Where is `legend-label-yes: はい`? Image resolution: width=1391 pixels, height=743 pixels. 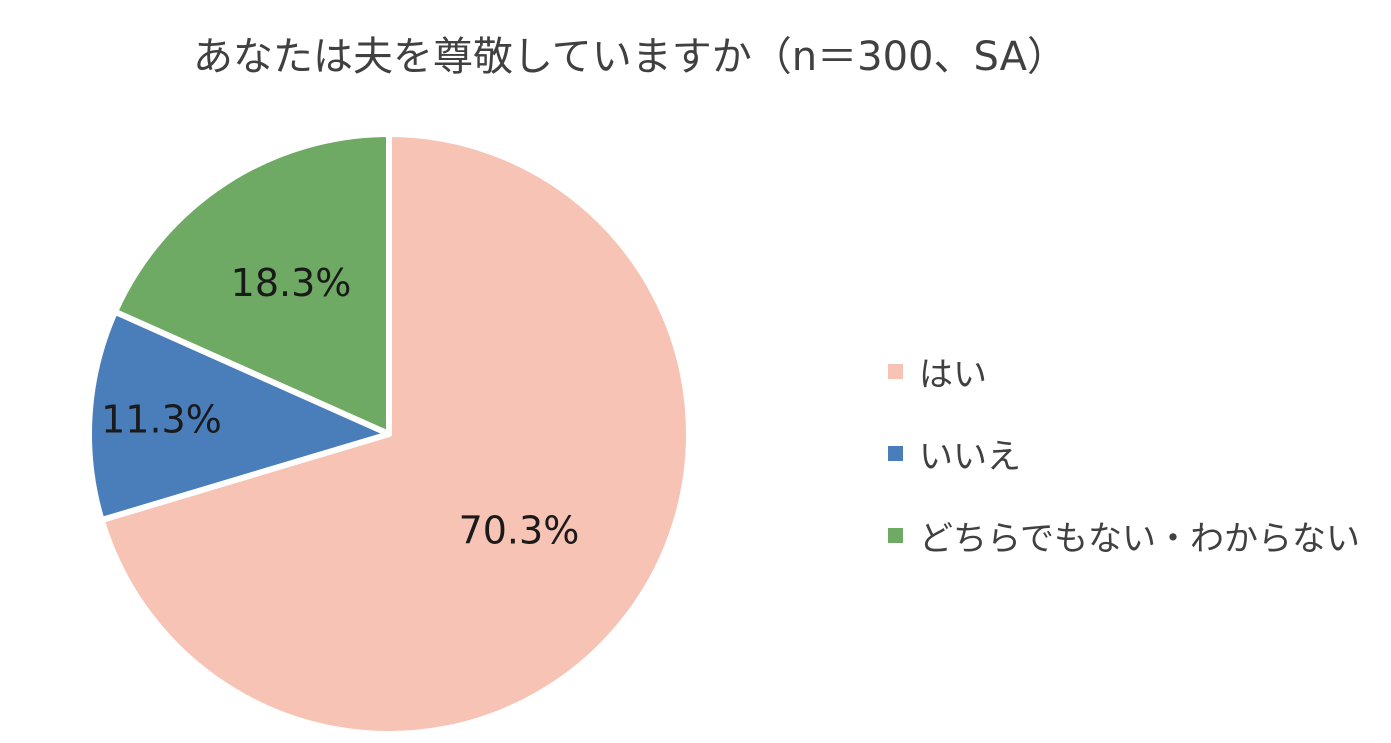
legend-label-yes: はい is located at coordinates (953, 374).